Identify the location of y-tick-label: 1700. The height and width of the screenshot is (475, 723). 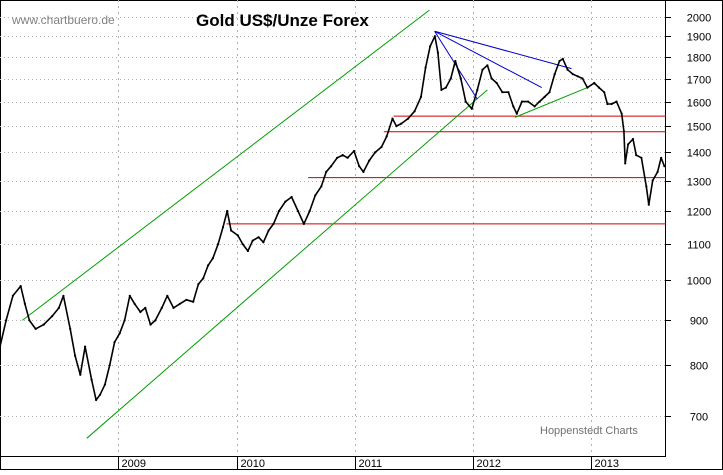
(699, 81).